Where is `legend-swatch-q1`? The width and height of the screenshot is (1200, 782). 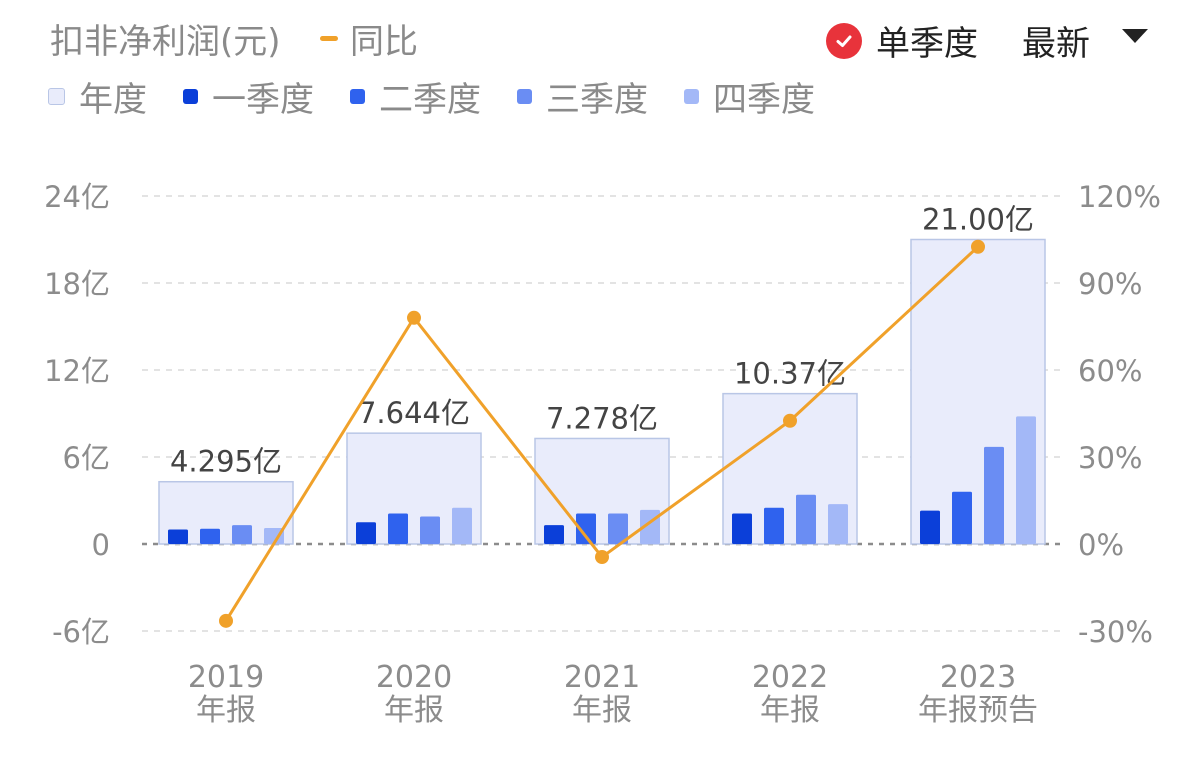
legend-swatch-q1 is located at coordinates (190, 96).